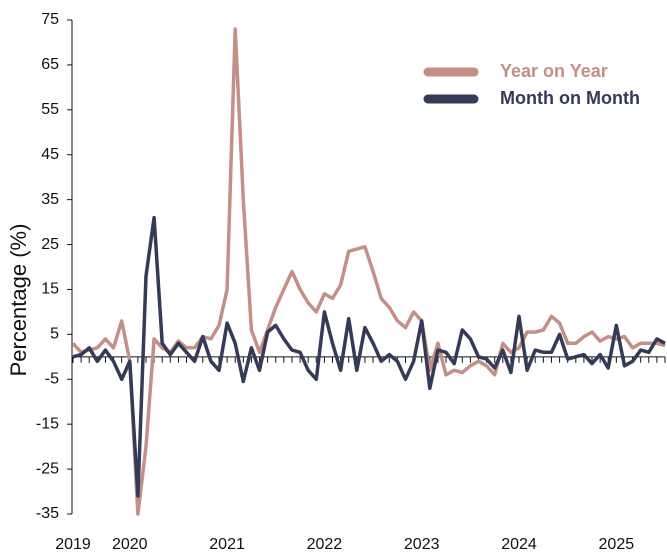 Image resolution: width=667 pixels, height=553 pixels. What do you see at coordinates (50, 64) in the screenshot?
I see `y-tick-label: 65` at bounding box center [50, 64].